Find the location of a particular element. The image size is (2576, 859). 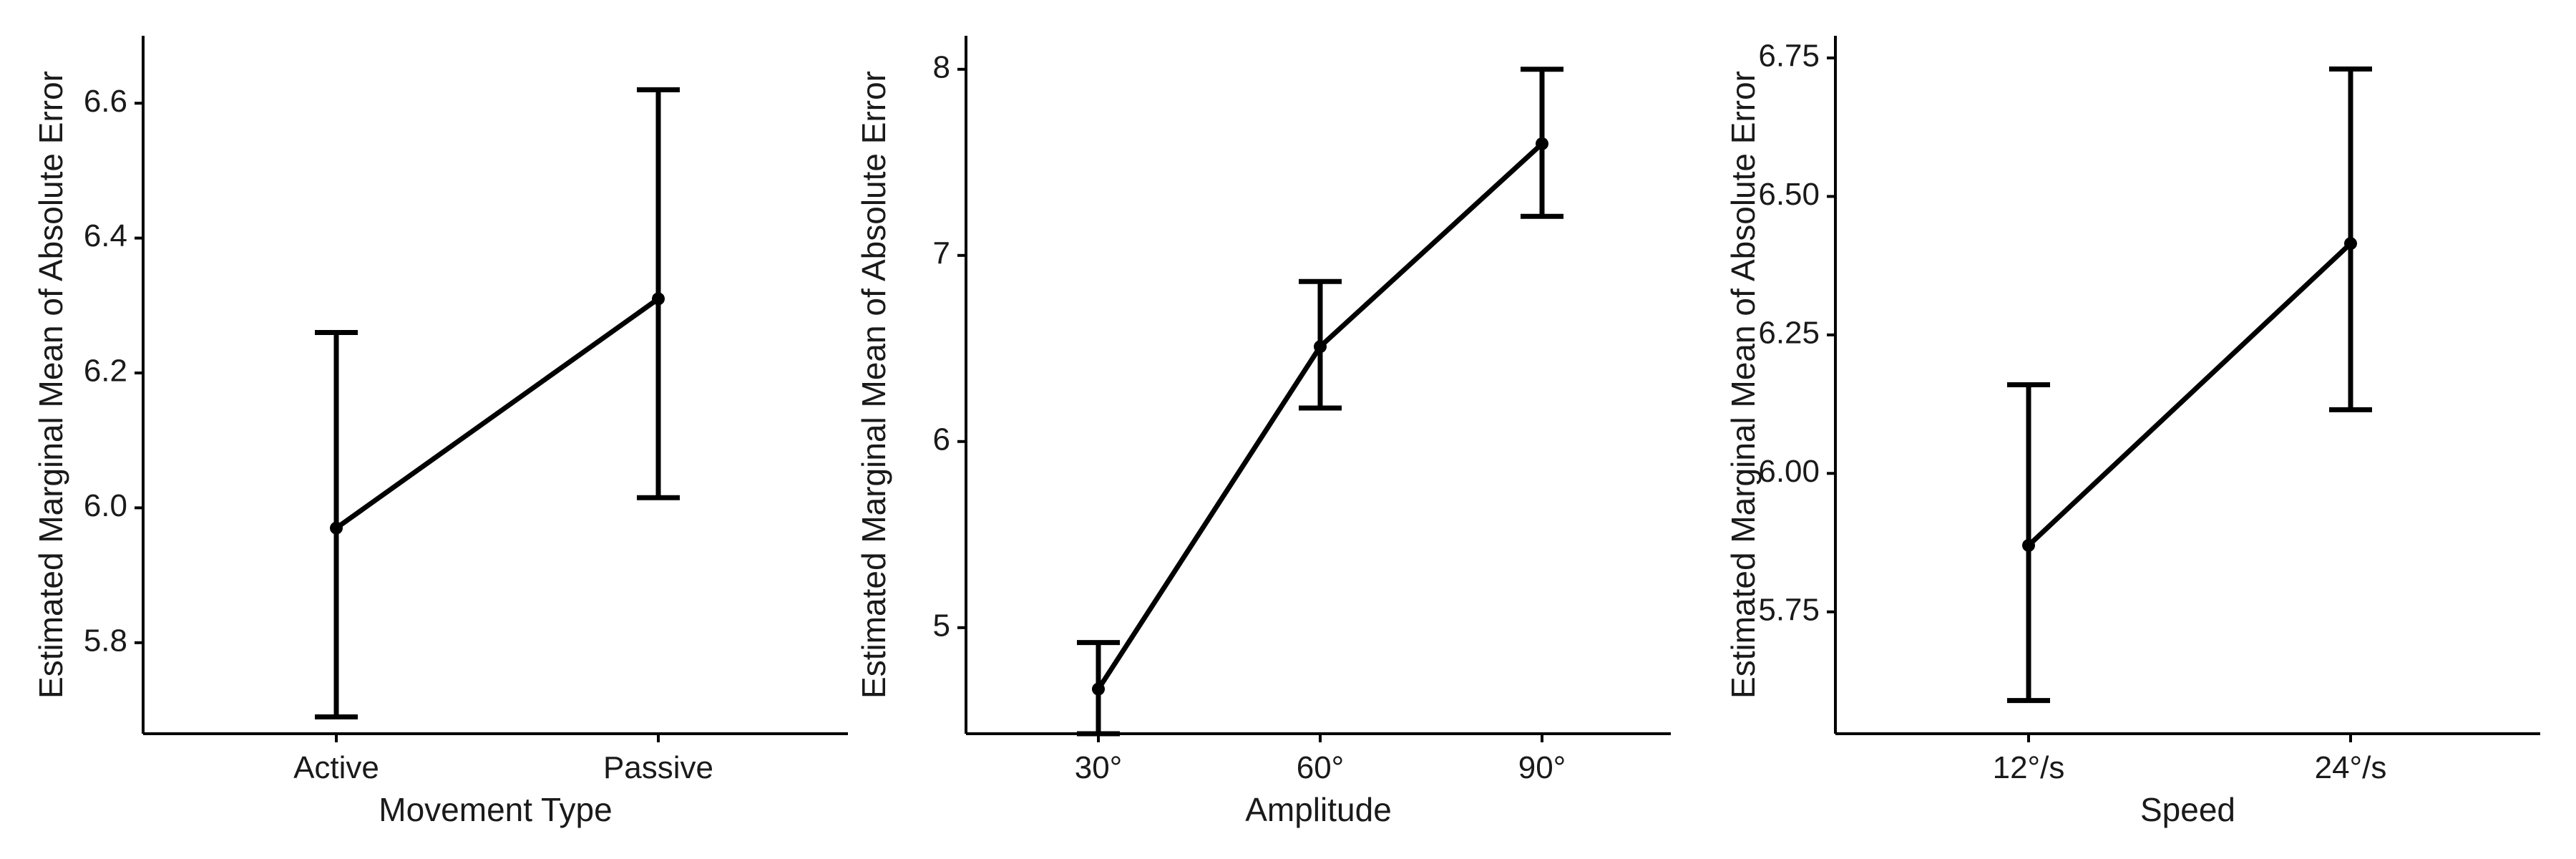

x-tick-label: 24°/s is located at coordinates (2351, 767).